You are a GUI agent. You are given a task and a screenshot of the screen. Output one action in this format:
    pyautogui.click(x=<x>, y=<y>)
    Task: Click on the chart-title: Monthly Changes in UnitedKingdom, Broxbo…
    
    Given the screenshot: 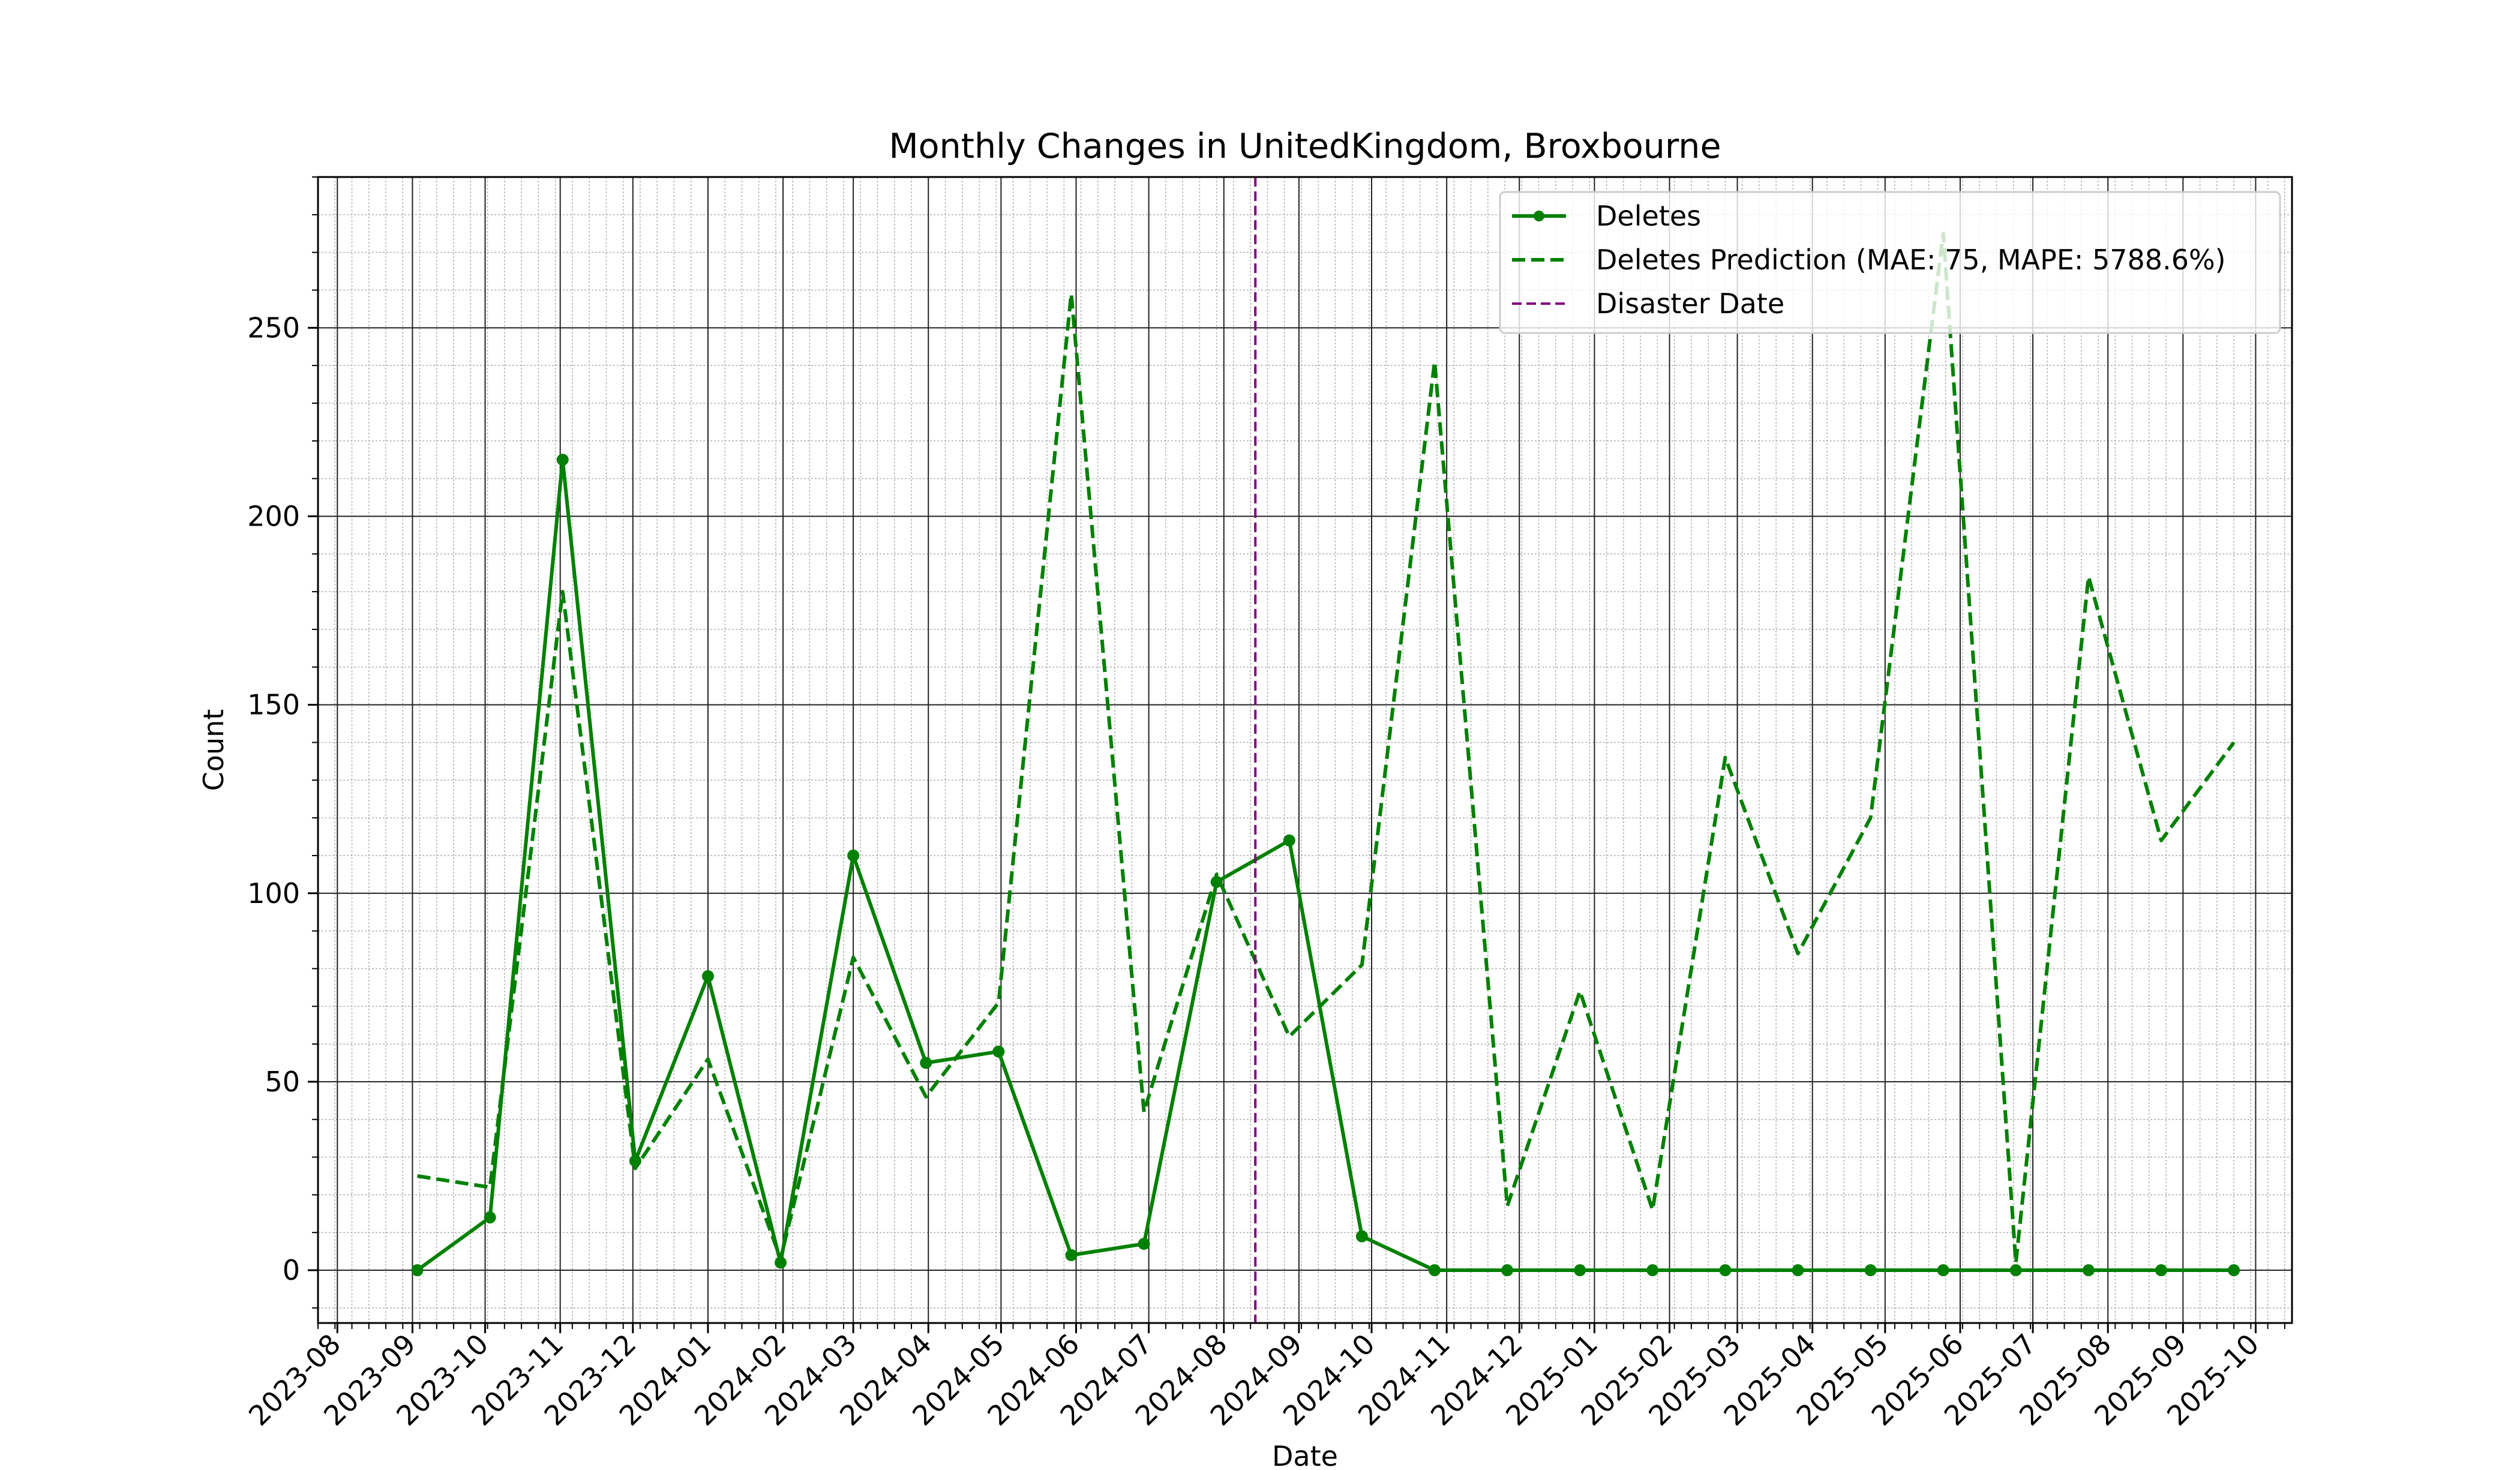 What is the action you would take?
    pyautogui.click(x=1305, y=146)
    